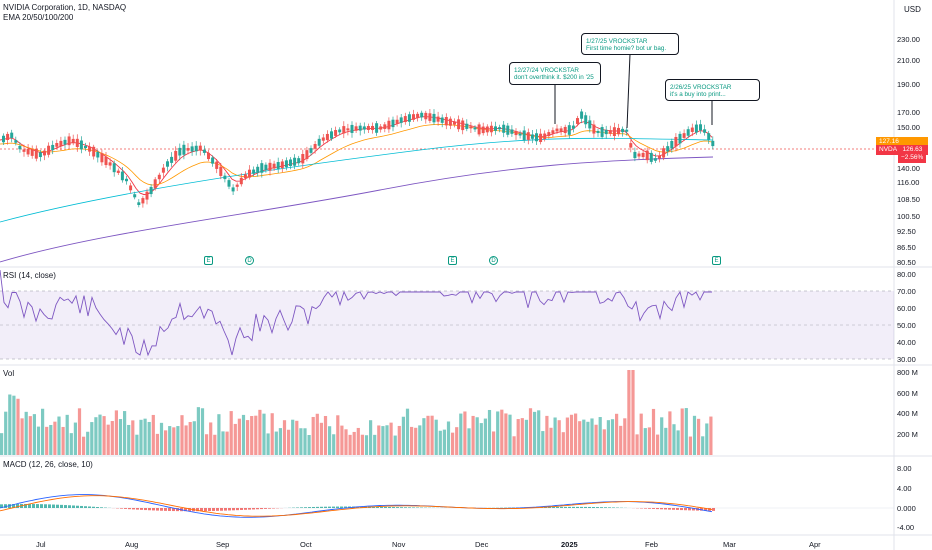 This screenshot has height=550, width=932. I want to click on macd-label: MACD (12, 26, close, 10), so click(48, 464).